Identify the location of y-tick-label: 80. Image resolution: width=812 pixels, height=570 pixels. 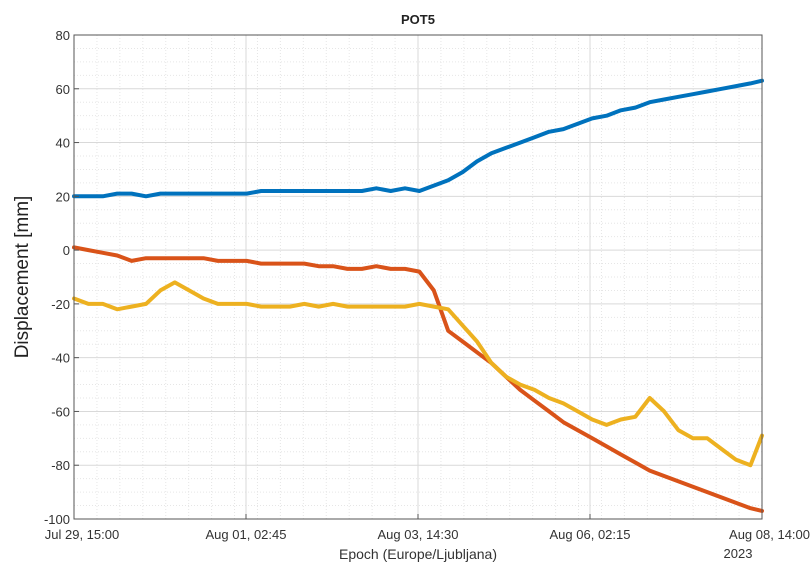
(63, 35).